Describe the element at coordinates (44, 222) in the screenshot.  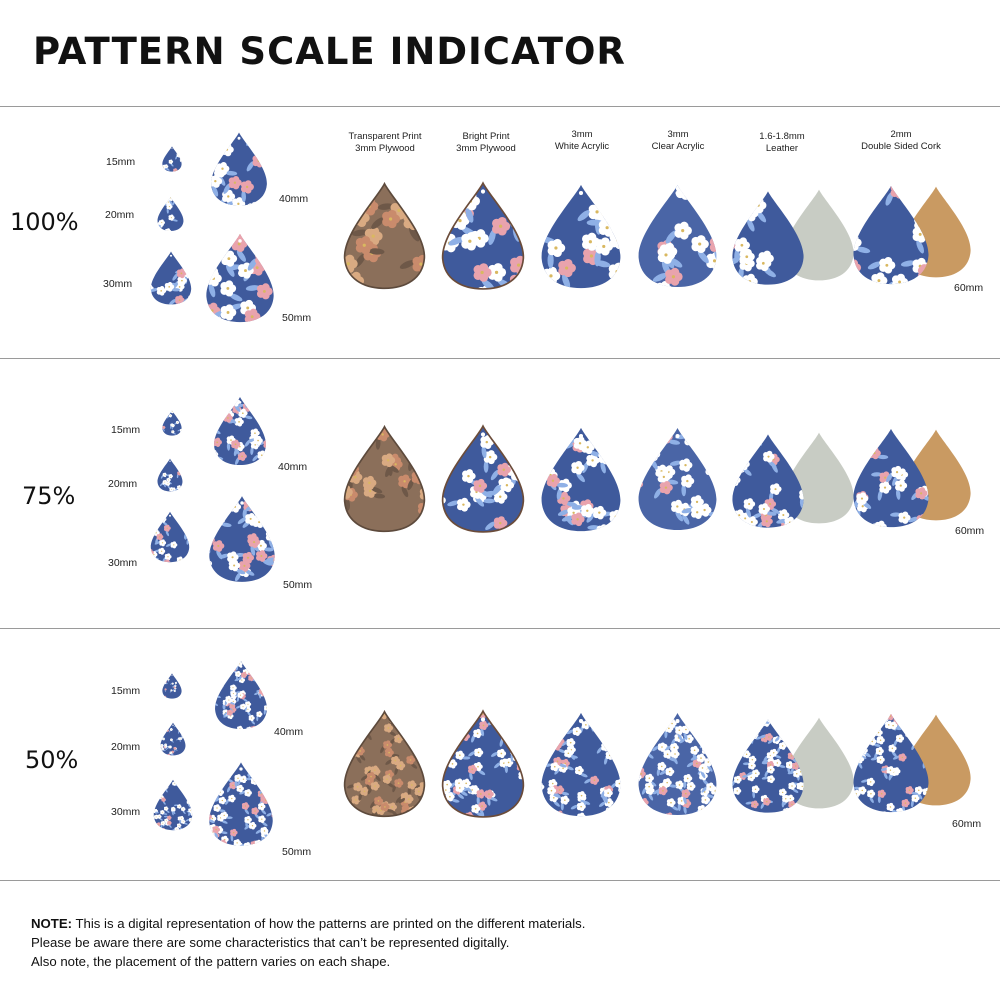
I see `scale-label-100: 100%` at that location.